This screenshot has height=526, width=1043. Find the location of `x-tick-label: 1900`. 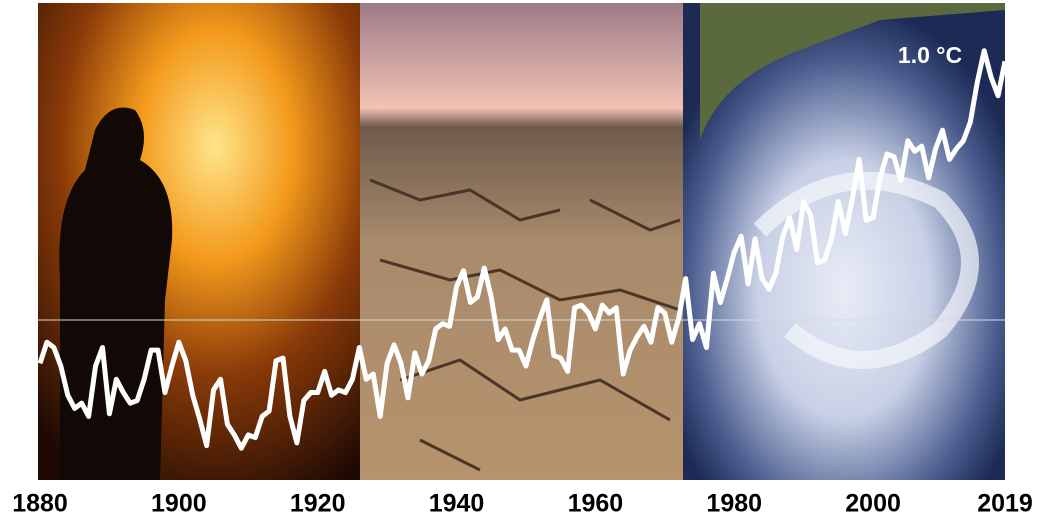

x-tick-label: 1900 is located at coordinates (179, 504).